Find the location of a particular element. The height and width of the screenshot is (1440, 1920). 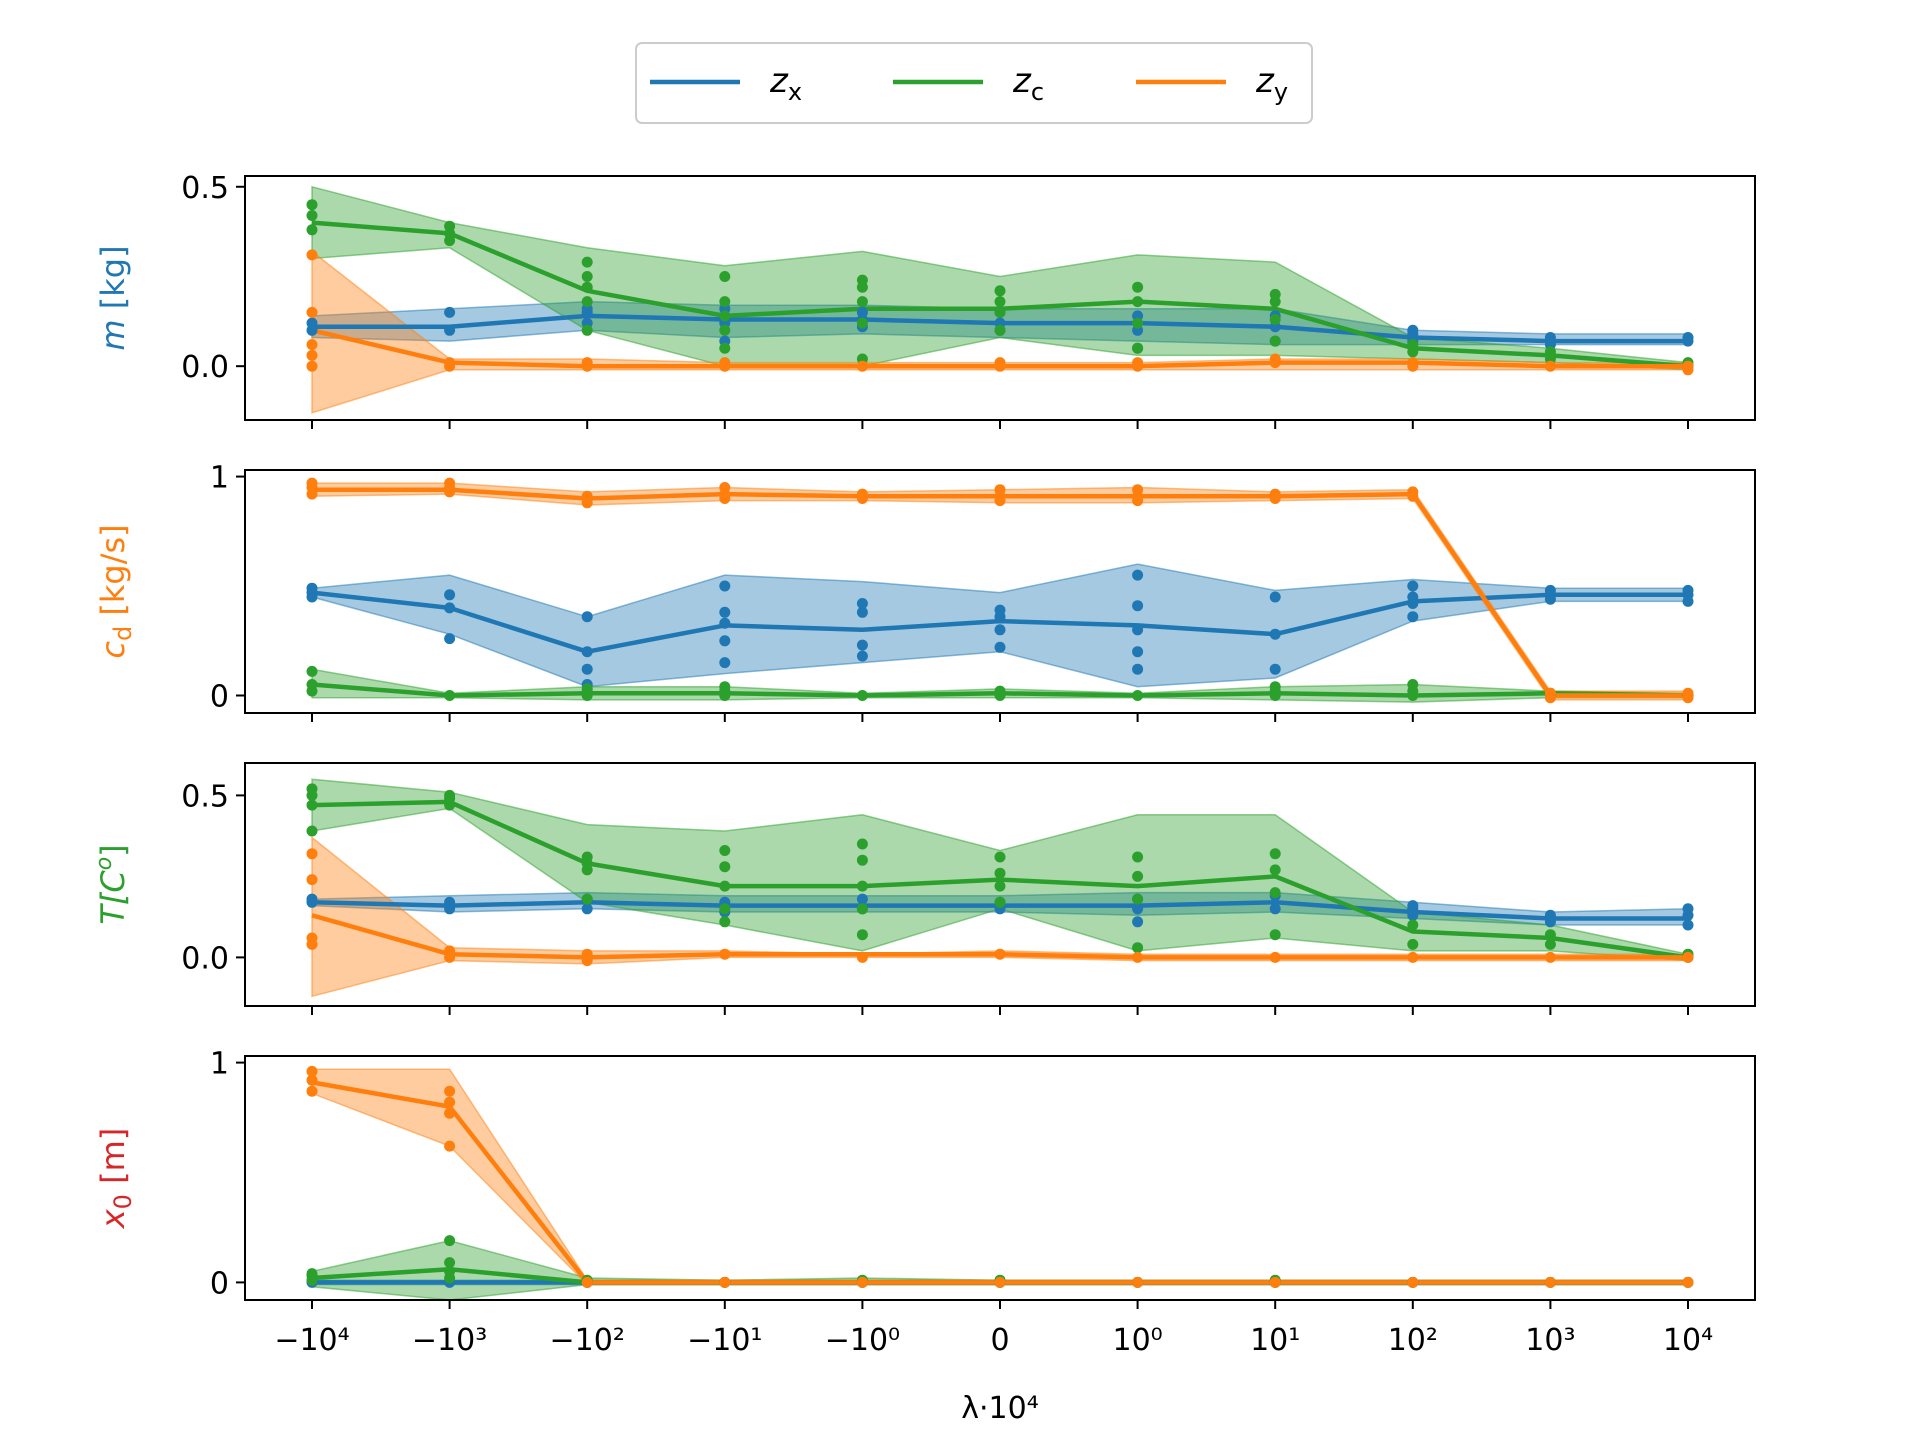

x-tick-label: 10³ is located at coordinates (1550, 1340).